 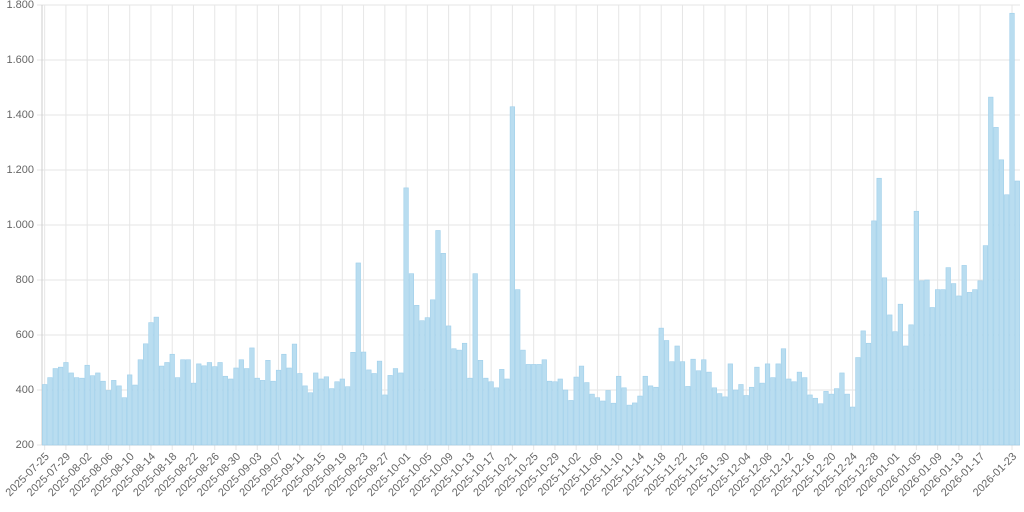 What do you see at coordinates (20, 225) in the screenshot?
I see `y-tick-label: 1.000` at bounding box center [20, 225].